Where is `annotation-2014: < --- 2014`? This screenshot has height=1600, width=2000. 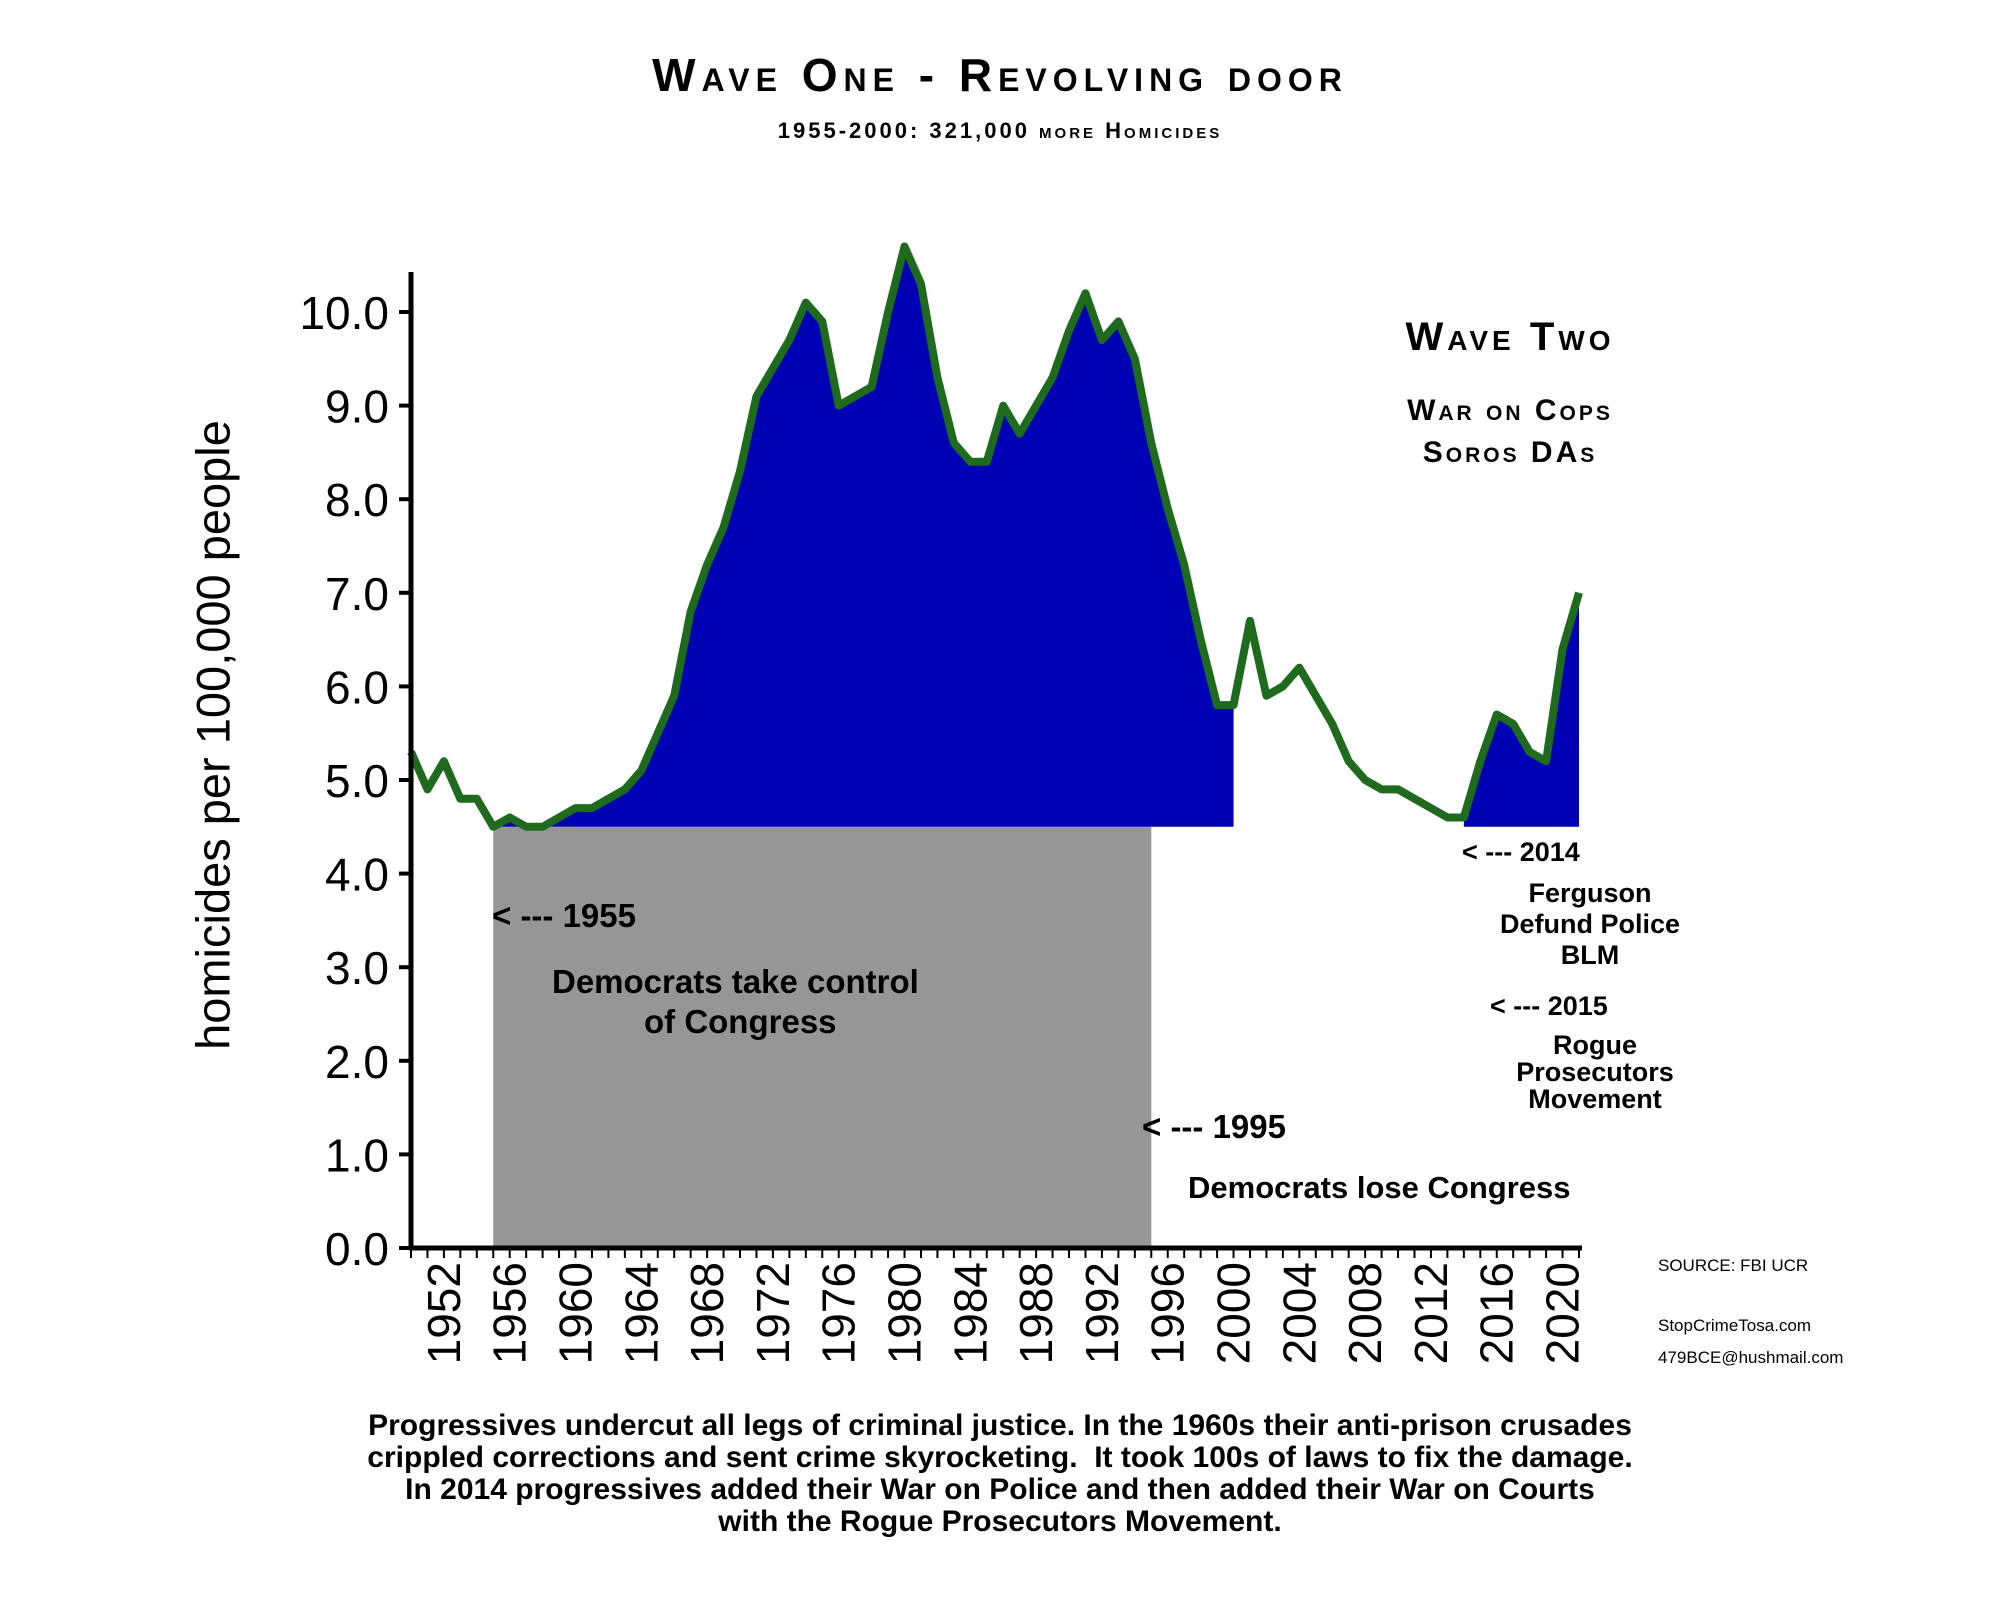 annotation-2014: < --- 2014 is located at coordinates (1521, 852).